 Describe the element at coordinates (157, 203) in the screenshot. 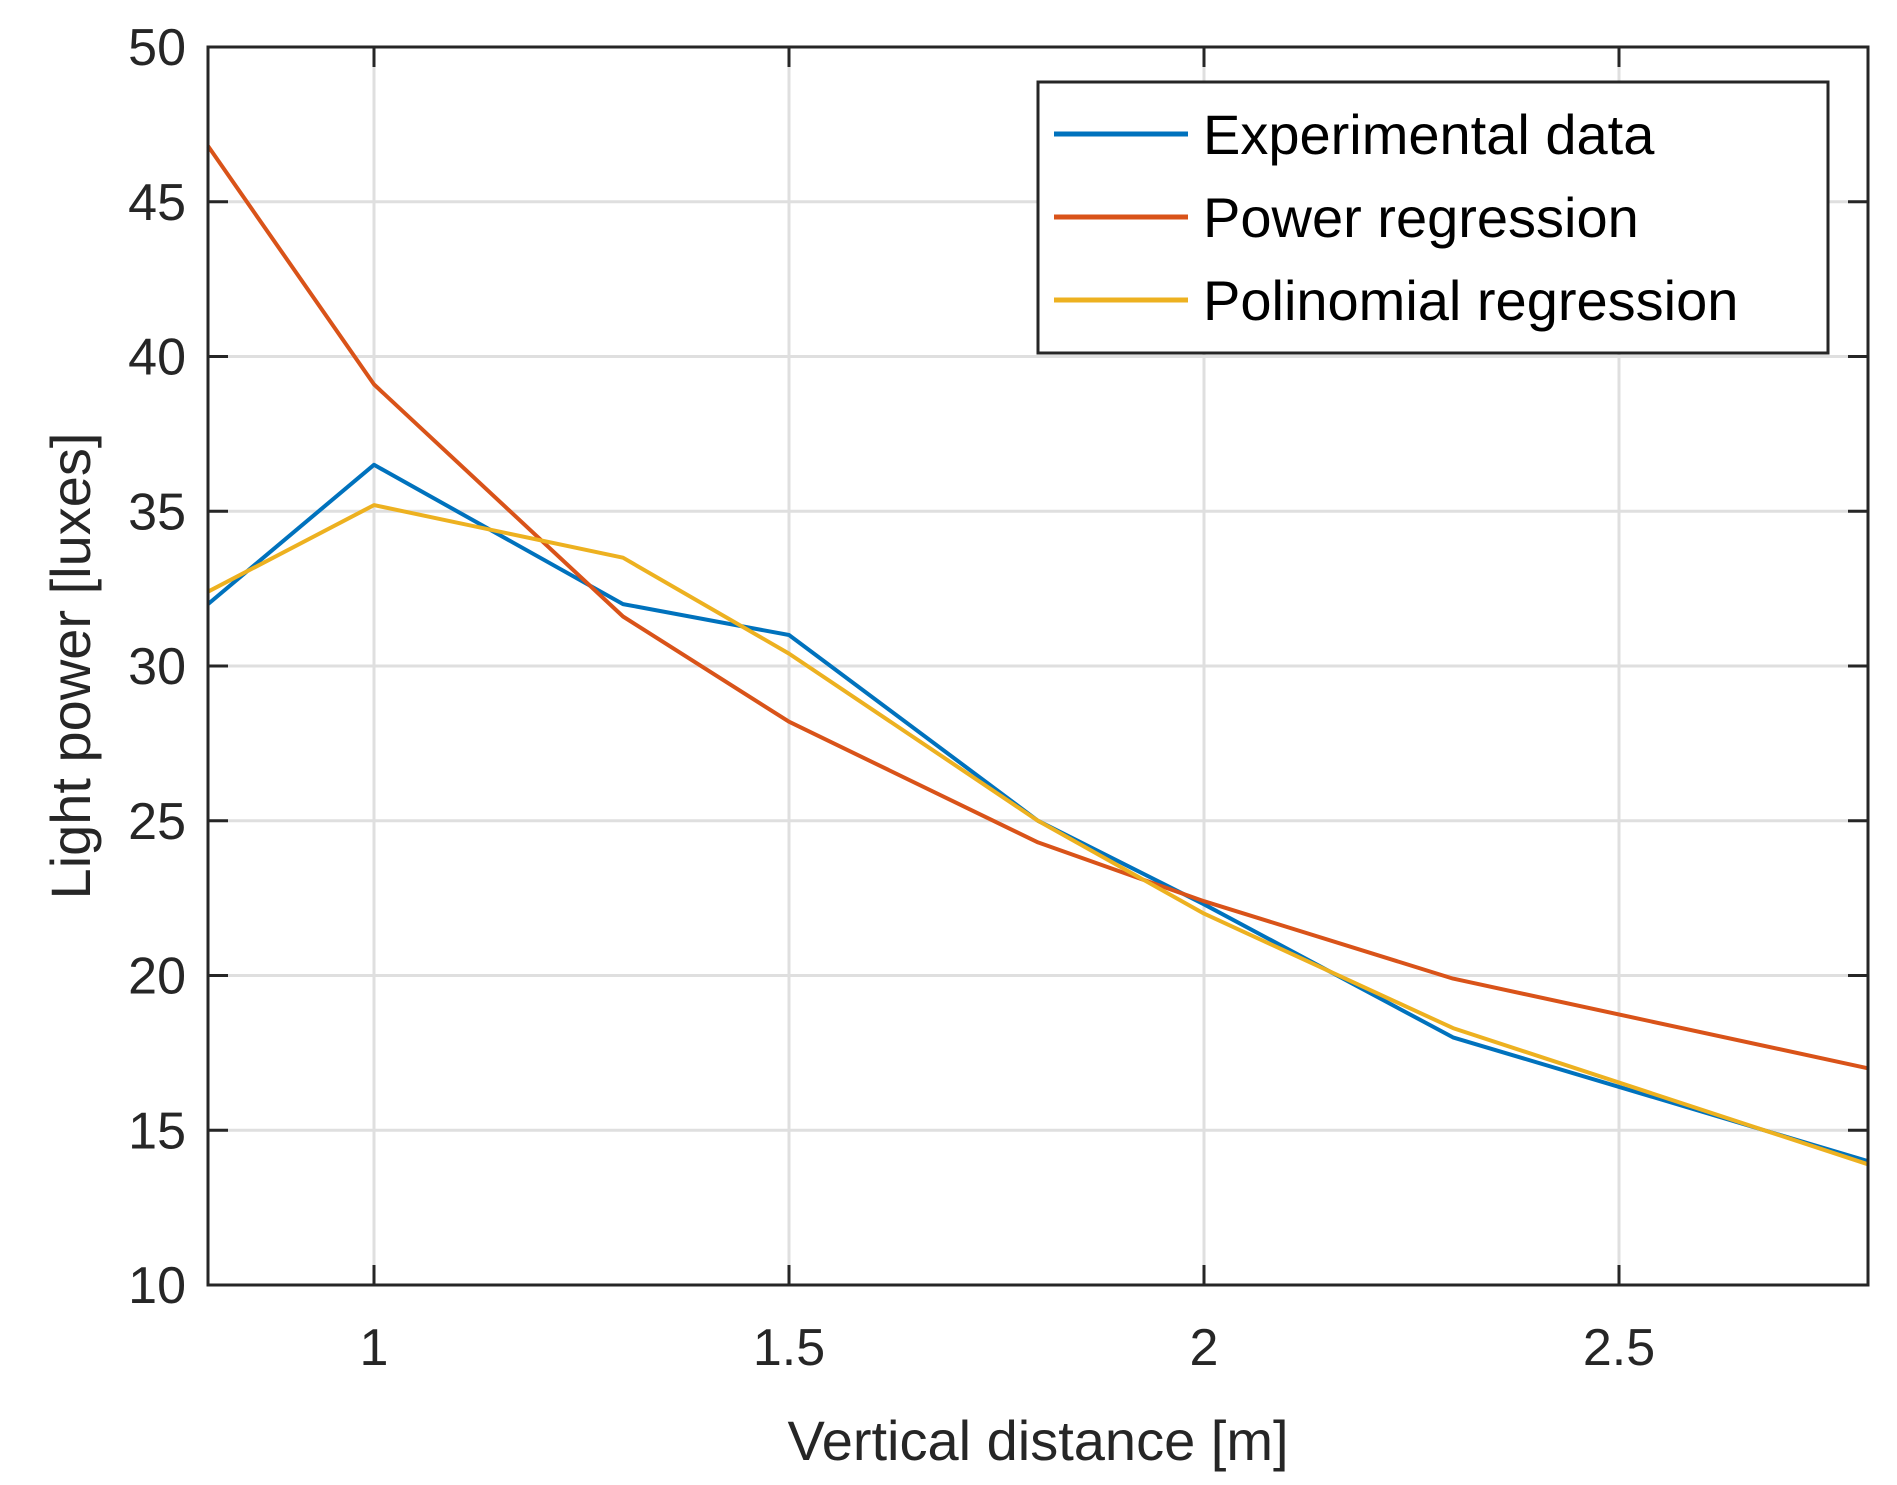

I see `y-tick-label: 45` at that location.